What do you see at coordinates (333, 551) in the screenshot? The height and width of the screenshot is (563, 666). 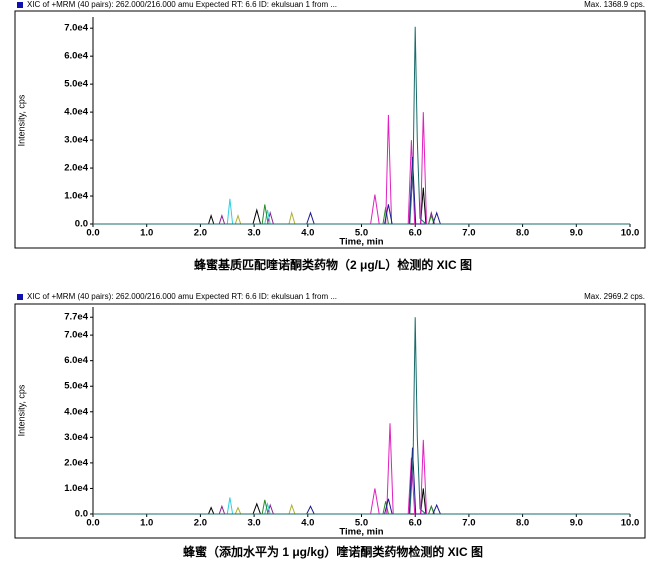 I see `caption: 蜂蜜（添加水平为 1 μg/kg）喹诺酮类药物检测的 XIC 图` at bounding box center [333, 551].